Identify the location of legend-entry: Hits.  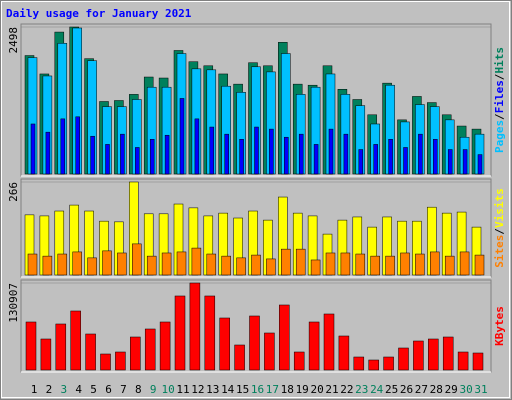
(499, 60).